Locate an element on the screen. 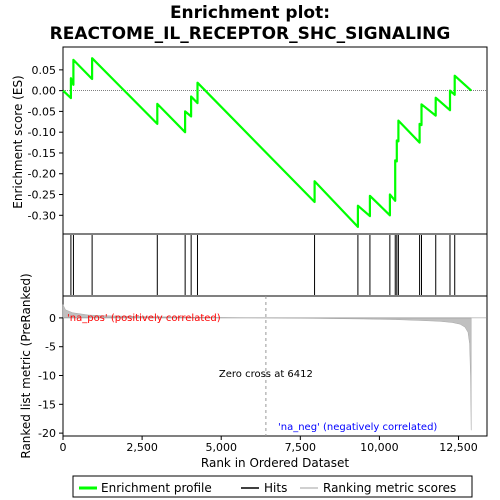  legend-hits-label: Hits is located at coordinates (275, 488).